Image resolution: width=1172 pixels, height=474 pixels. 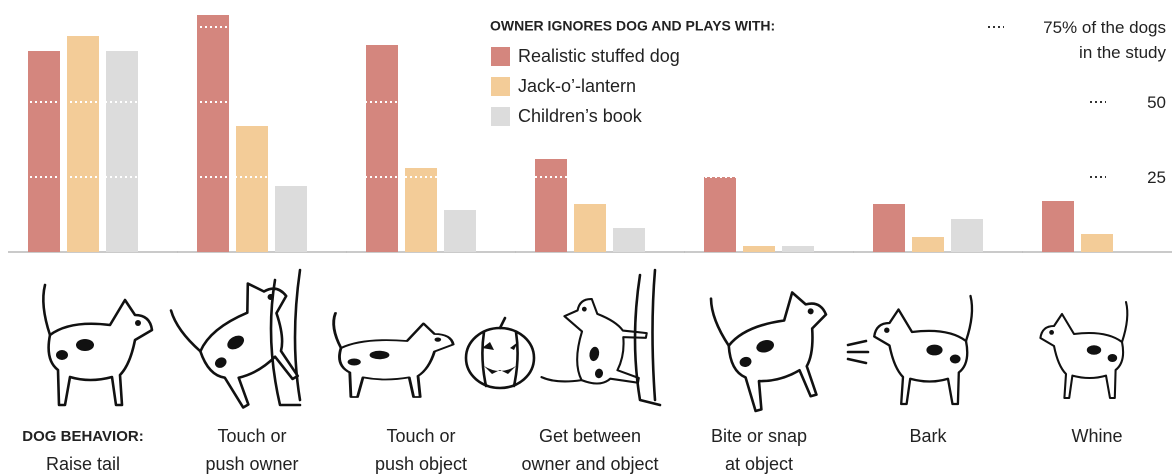 I want to click on pumpkin, so click(x=500, y=353).